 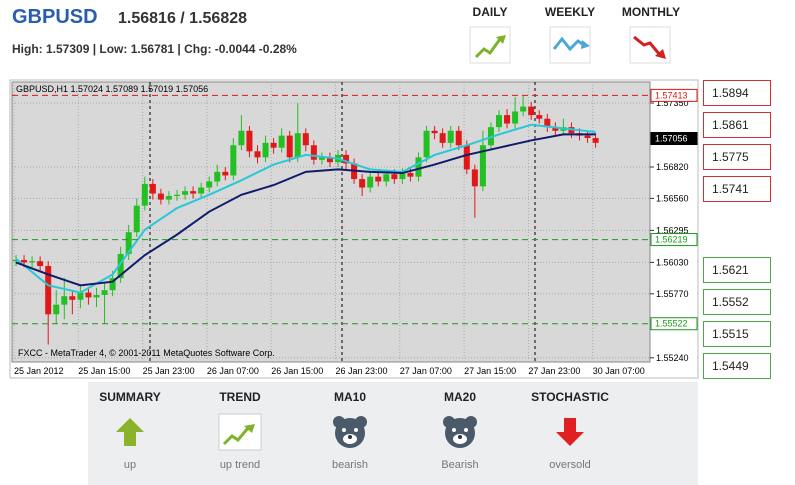 What do you see at coordinates (737, 157) in the screenshot?
I see `resistance-level: 1.5775` at bounding box center [737, 157].